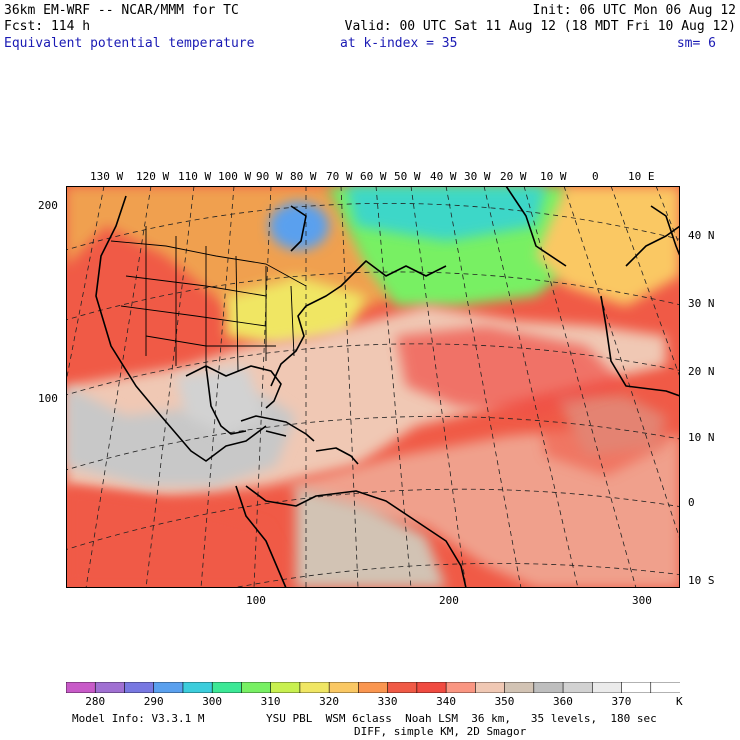 This screenshot has width=740, height=740. What do you see at coordinates (107, 176) in the screenshot?
I see `lon-label: 130 W` at bounding box center [107, 176].